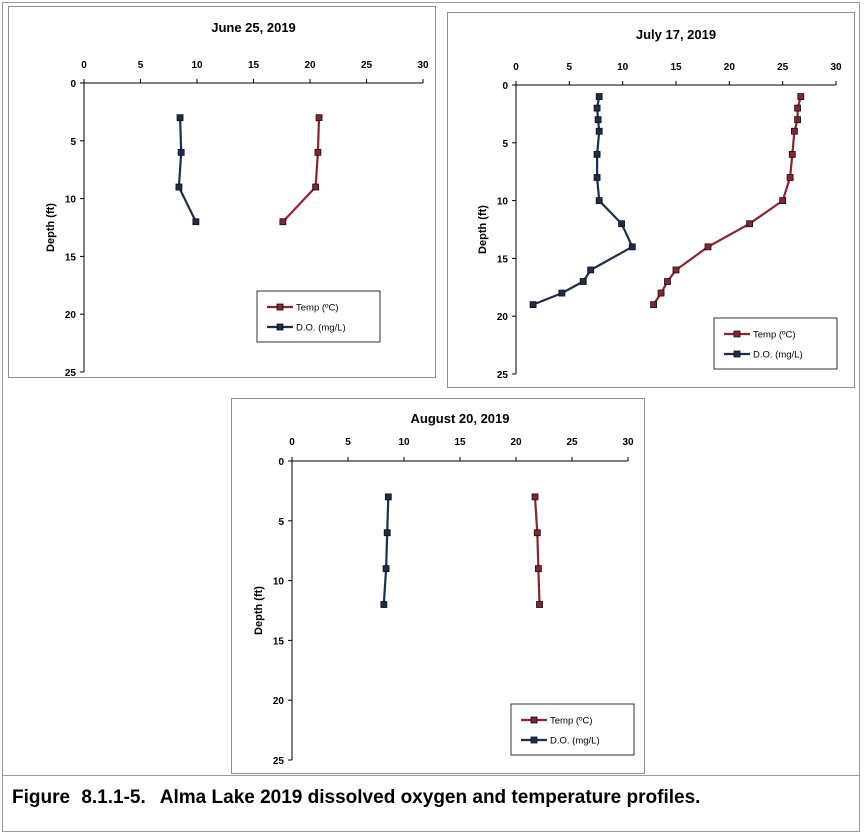 This screenshot has height=836, width=865. What do you see at coordinates (51, 227) in the screenshot?
I see `y-axis-label: Depth (ft)` at bounding box center [51, 227].